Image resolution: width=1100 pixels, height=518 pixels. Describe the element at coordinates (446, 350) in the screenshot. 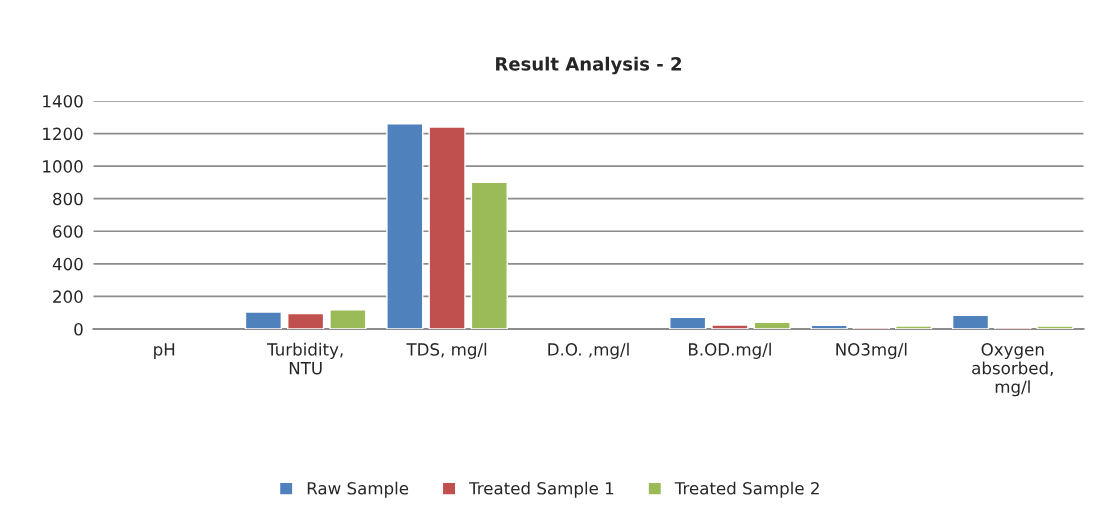

I see `x-tick-label: TDS, mg/l` at that location.